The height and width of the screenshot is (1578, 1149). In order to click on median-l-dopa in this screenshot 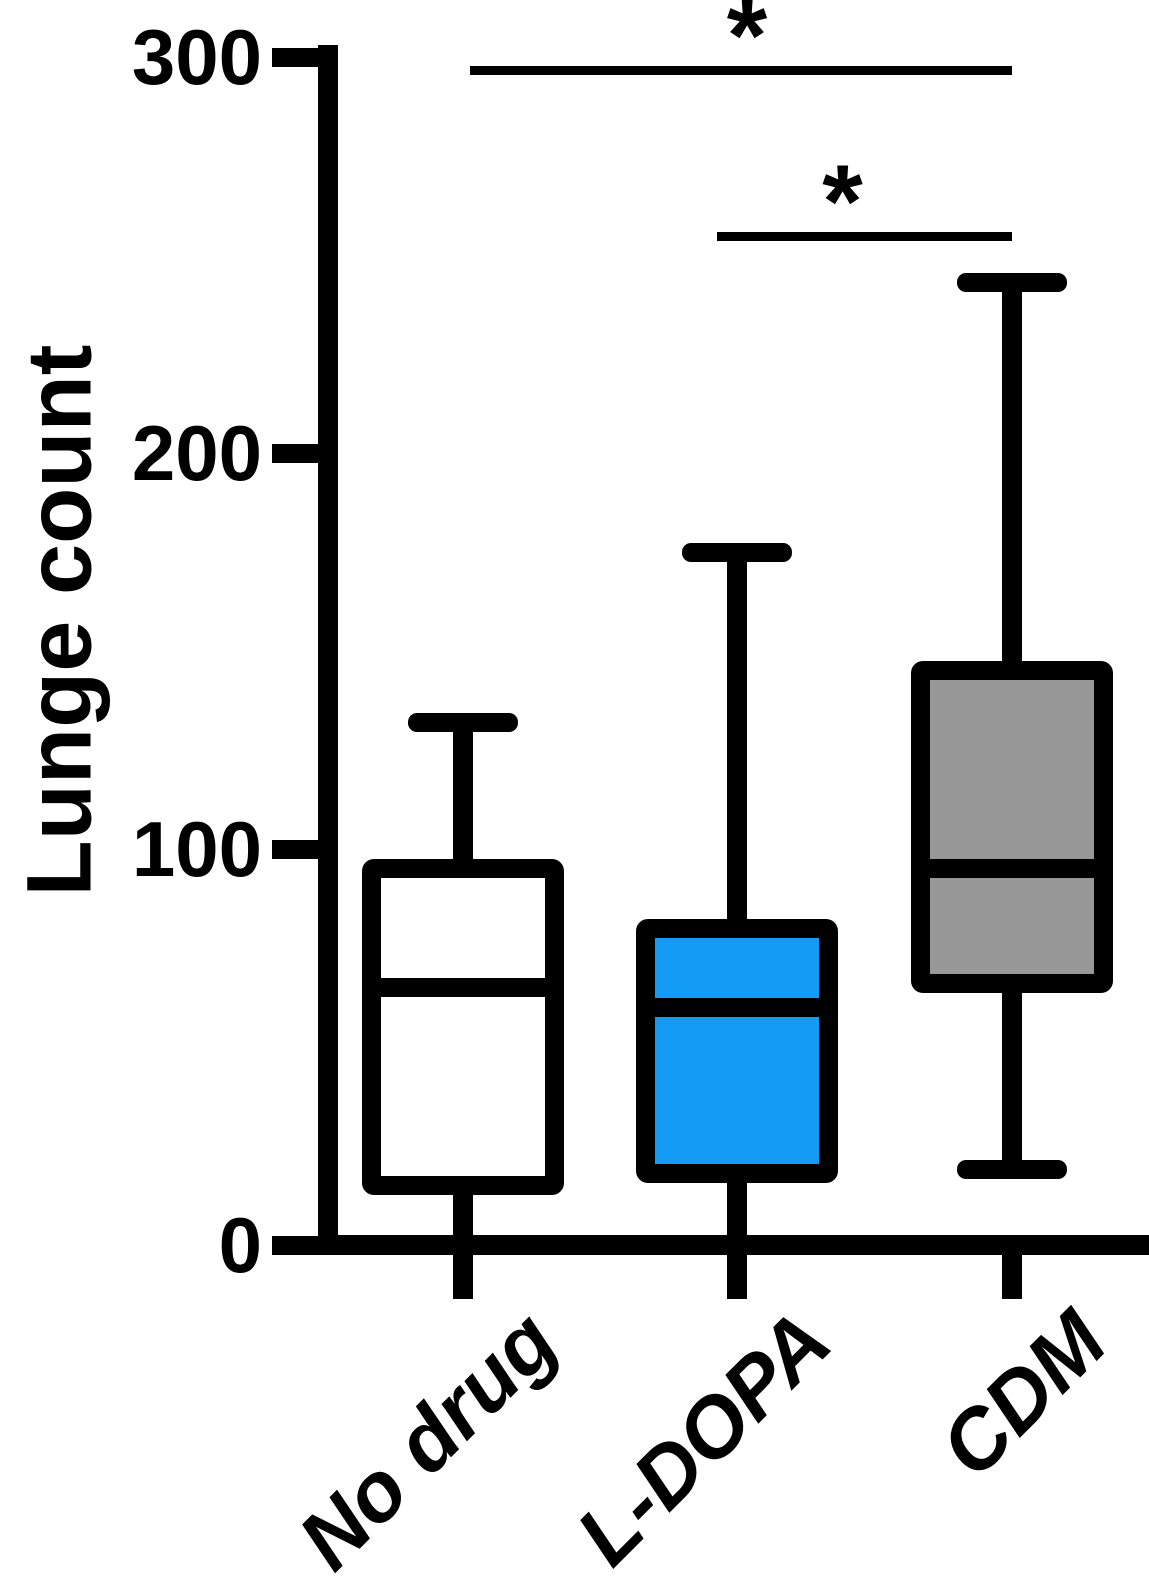, I will do `click(737, 1007)`.